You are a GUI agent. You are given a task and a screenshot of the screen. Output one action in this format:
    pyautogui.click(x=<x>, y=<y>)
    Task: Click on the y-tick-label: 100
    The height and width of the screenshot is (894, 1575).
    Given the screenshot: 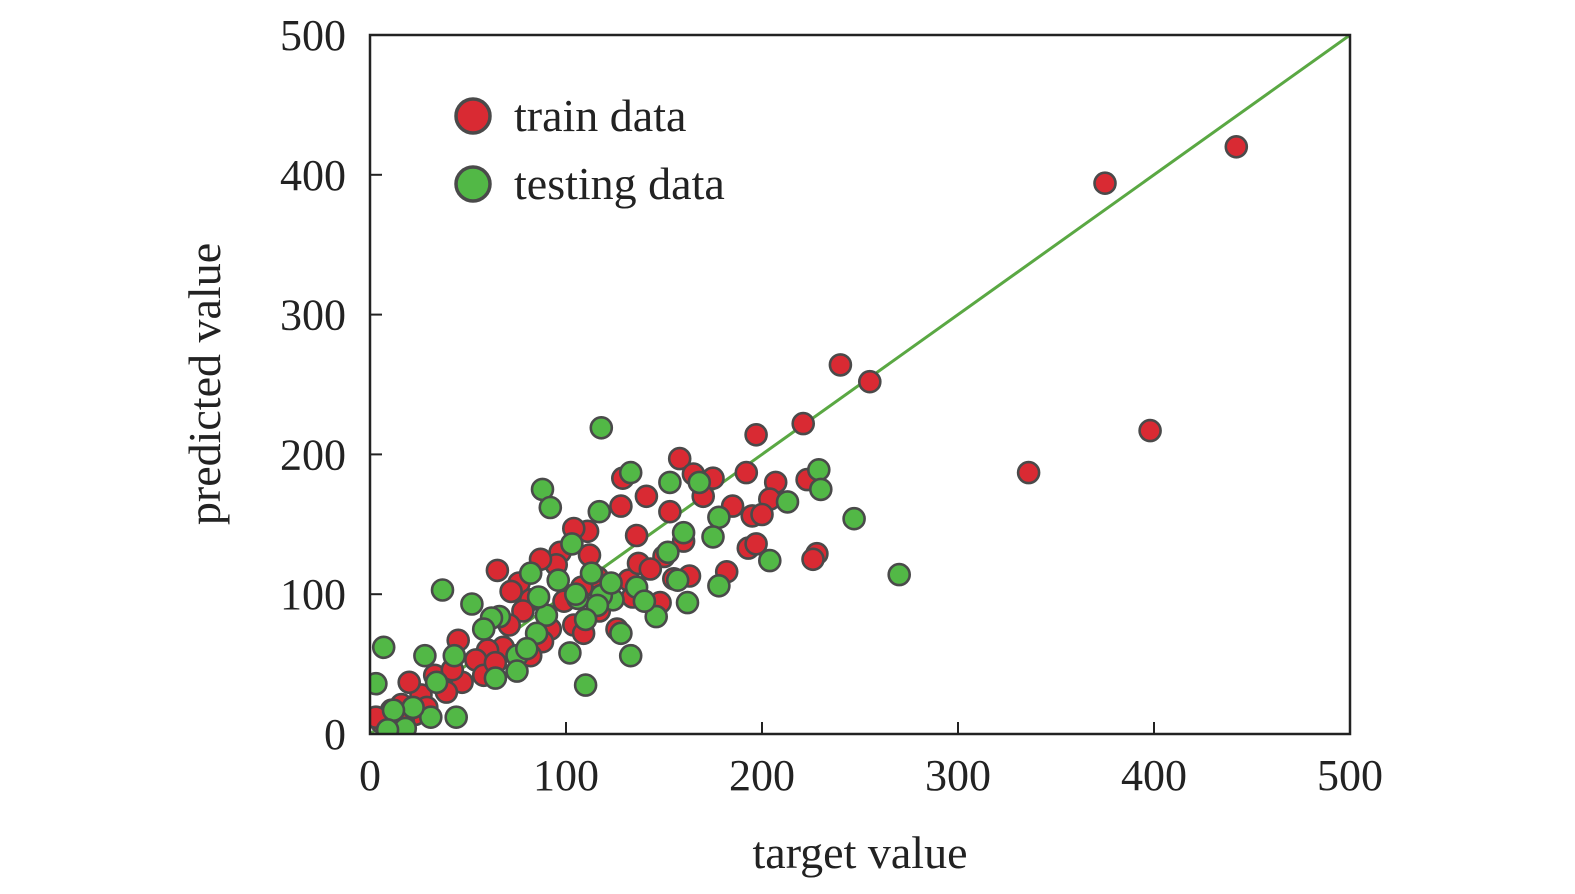 What is the action you would take?
    pyautogui.click(x=313, y=594)
    